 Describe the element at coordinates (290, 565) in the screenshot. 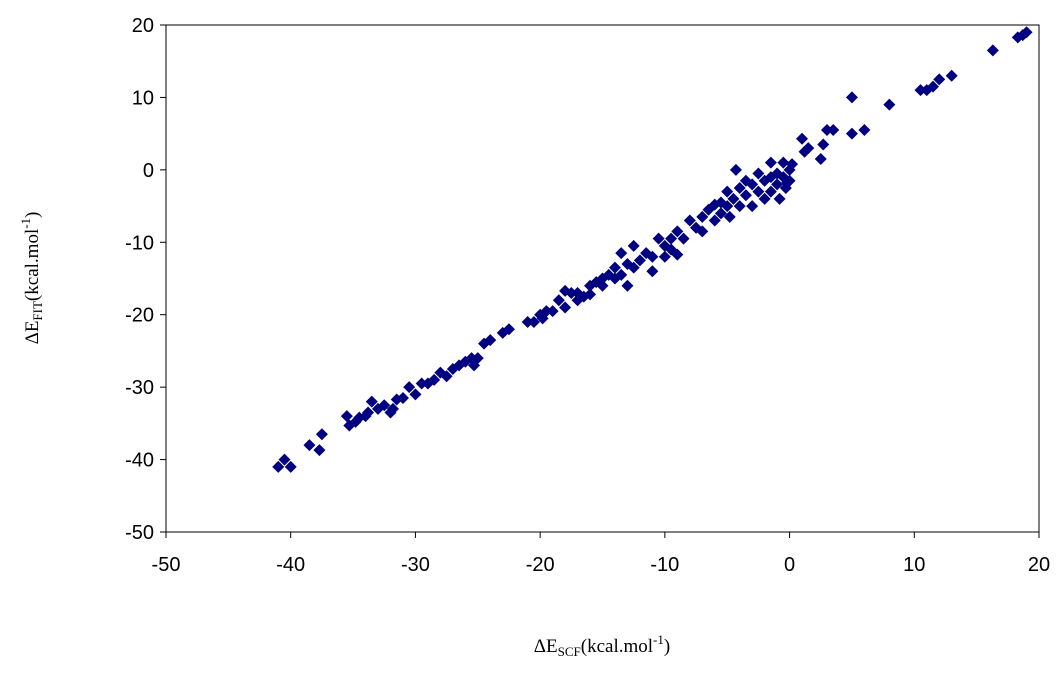

I see `x-tick-label: -40` at that location.